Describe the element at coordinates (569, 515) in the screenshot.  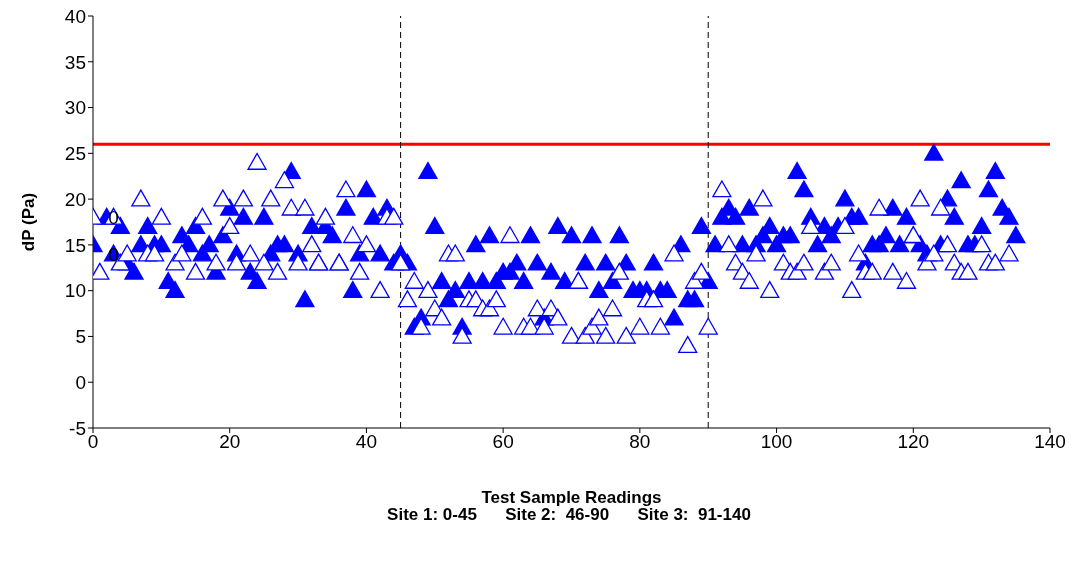
I see `text: Site 1: 0-45 Site 2: 46-90 Site 3: 91-140` at that location.